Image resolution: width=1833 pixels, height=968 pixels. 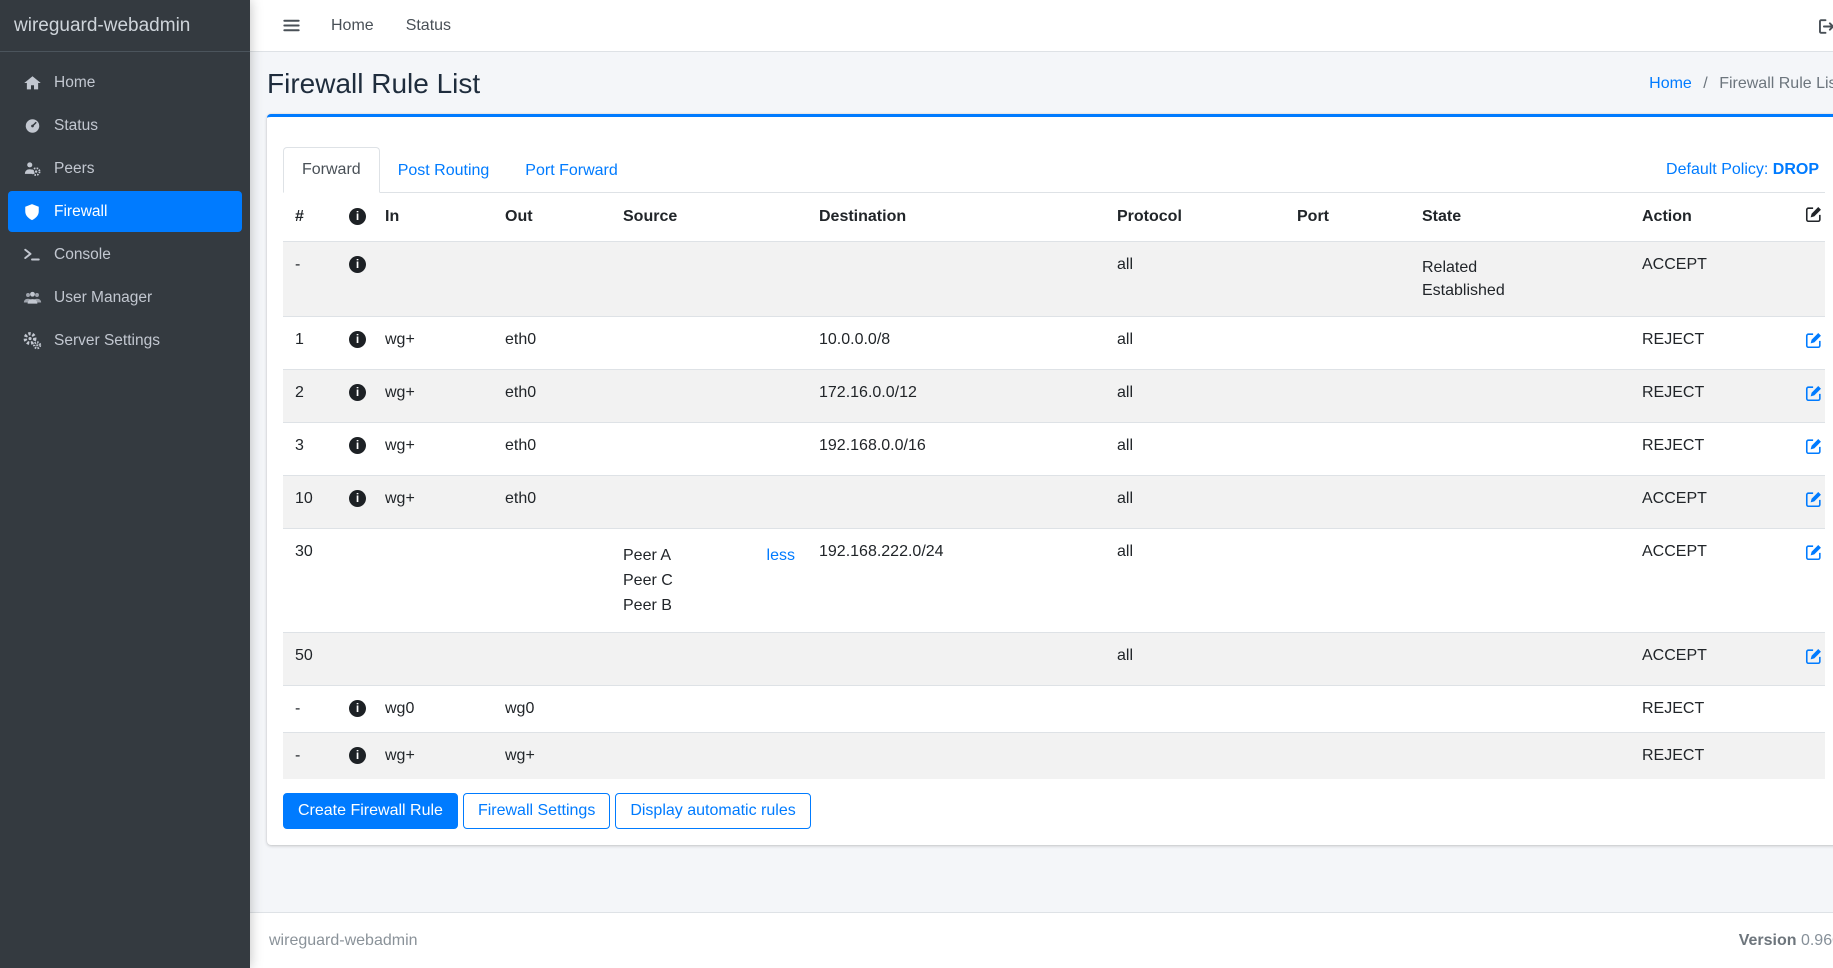 What do you see at coordinates (1711, 279) in the screenshot?
I see `cell-action: ACCEPT` at bounding box center [1711, 279].